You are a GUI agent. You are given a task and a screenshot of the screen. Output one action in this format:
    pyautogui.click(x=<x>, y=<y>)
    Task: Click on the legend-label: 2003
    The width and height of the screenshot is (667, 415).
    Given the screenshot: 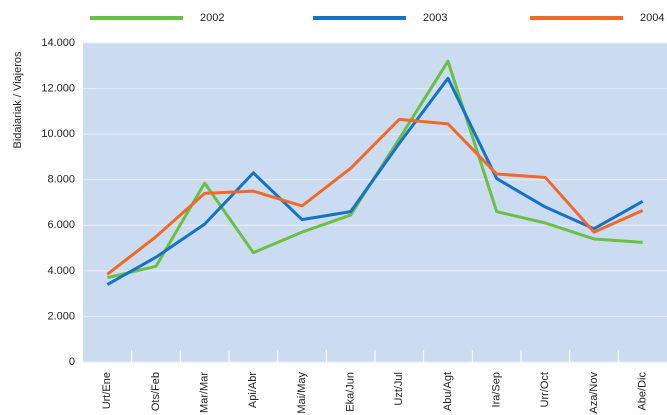 What is the action you would take?
    pyautogui.click(x=435, y=18)
    